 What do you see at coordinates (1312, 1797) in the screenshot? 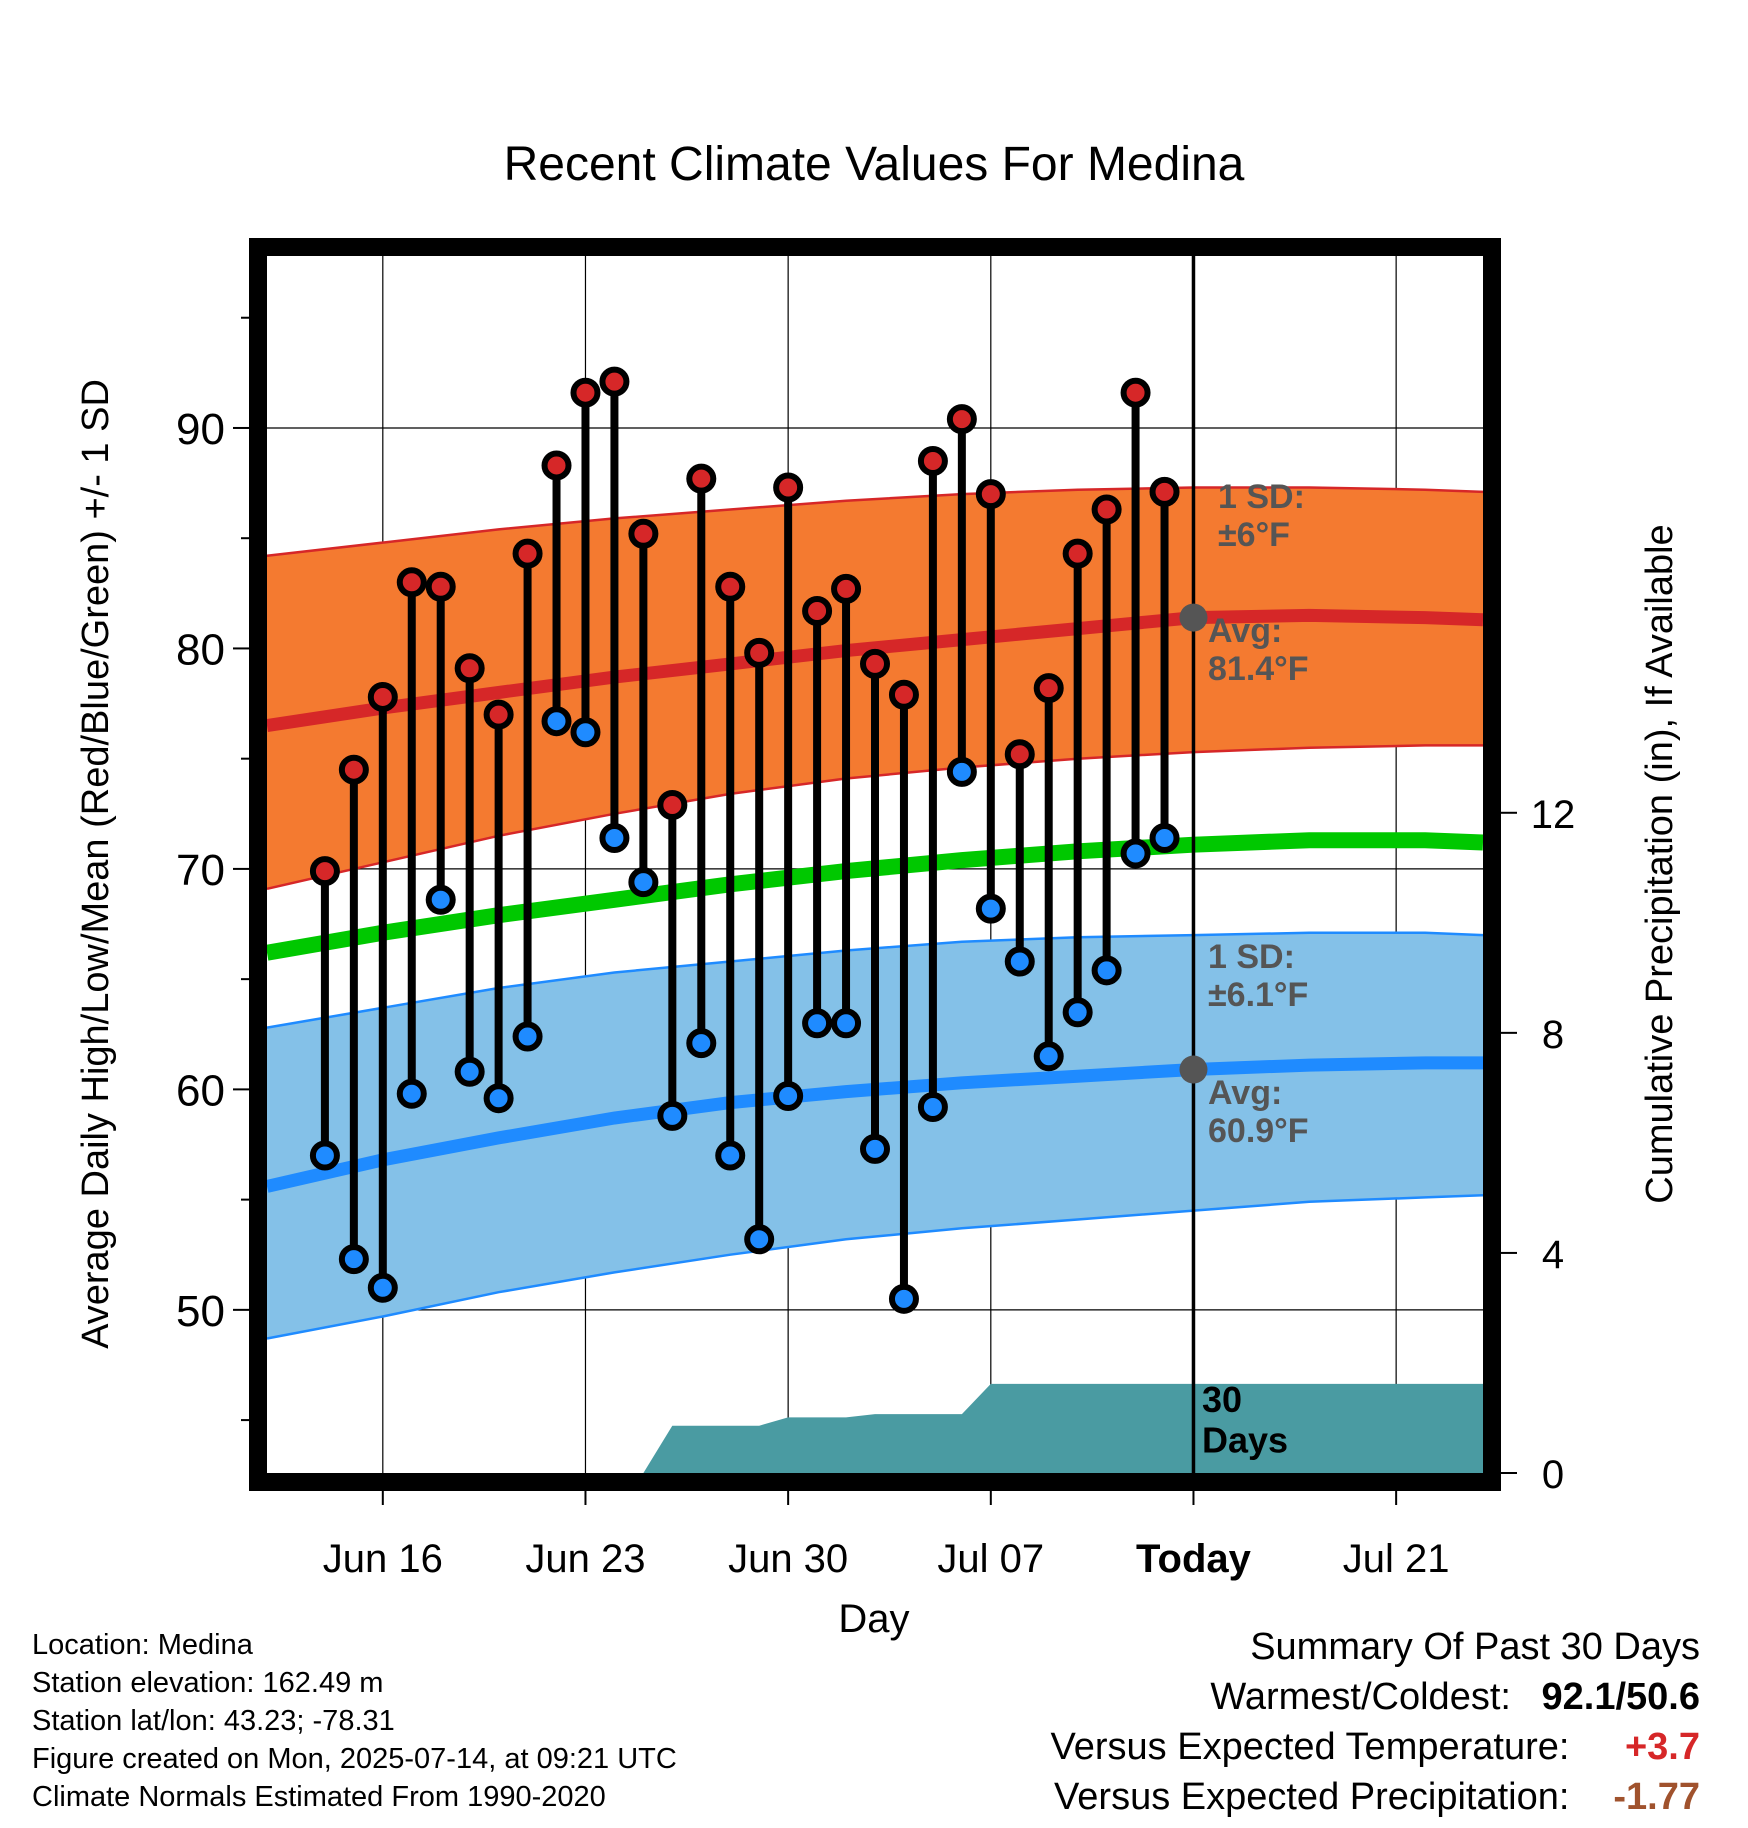
I see `summary-precip-label: Versus Expected Precipitation:` at bounding box center [1312, 1797].